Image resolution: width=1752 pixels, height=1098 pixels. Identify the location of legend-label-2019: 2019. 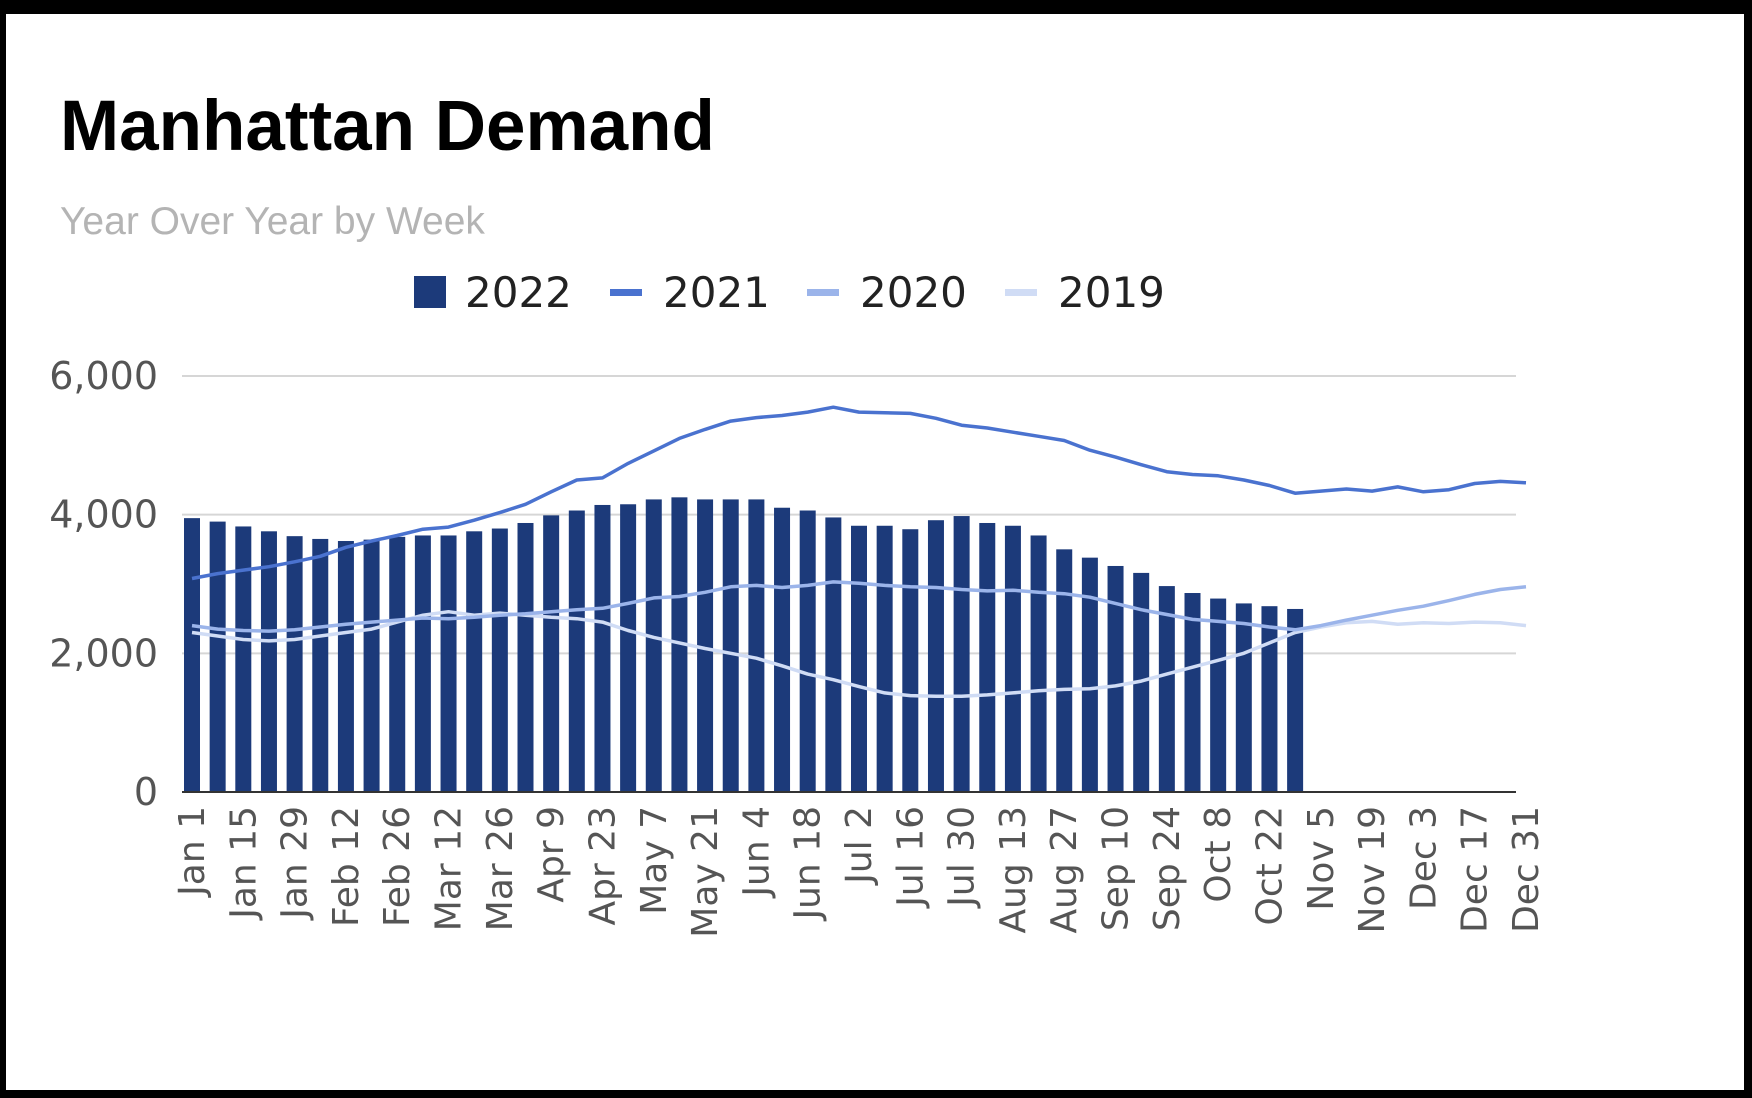
(1111, 292).